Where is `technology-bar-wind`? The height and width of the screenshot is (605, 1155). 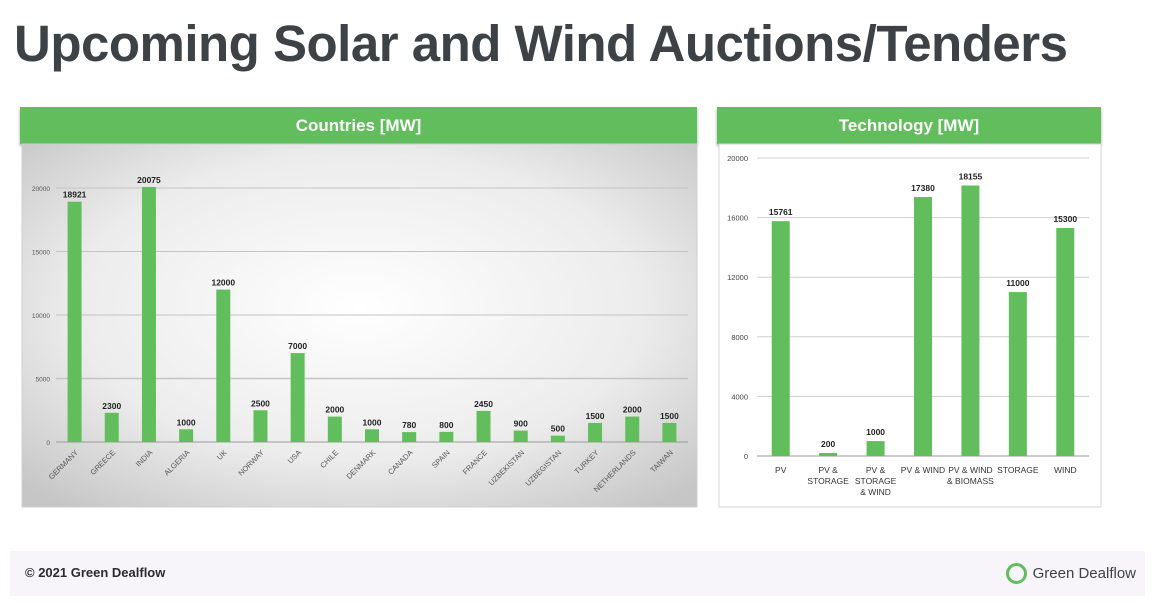
technology-bar-wind is located at coordinates (1065, 342).